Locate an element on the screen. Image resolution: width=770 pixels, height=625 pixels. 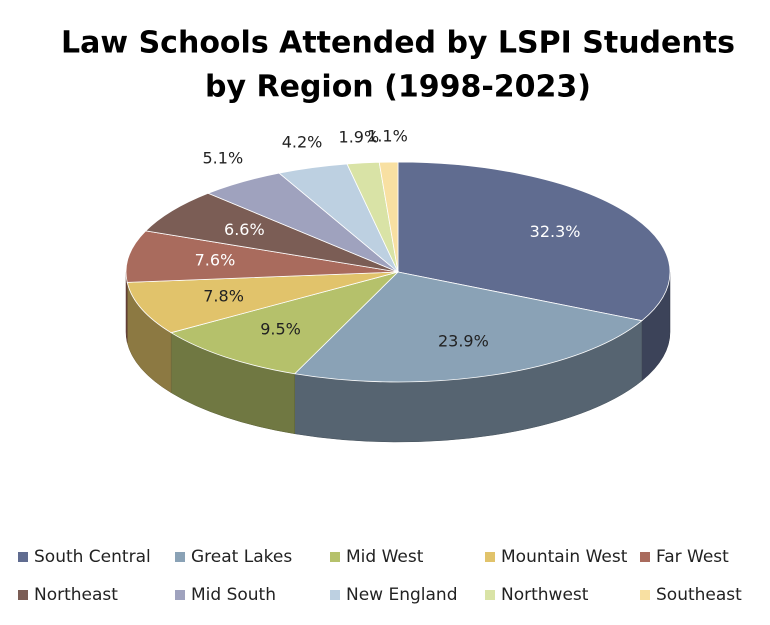
data-label: 6.6% is located at coordinates (244, 229).